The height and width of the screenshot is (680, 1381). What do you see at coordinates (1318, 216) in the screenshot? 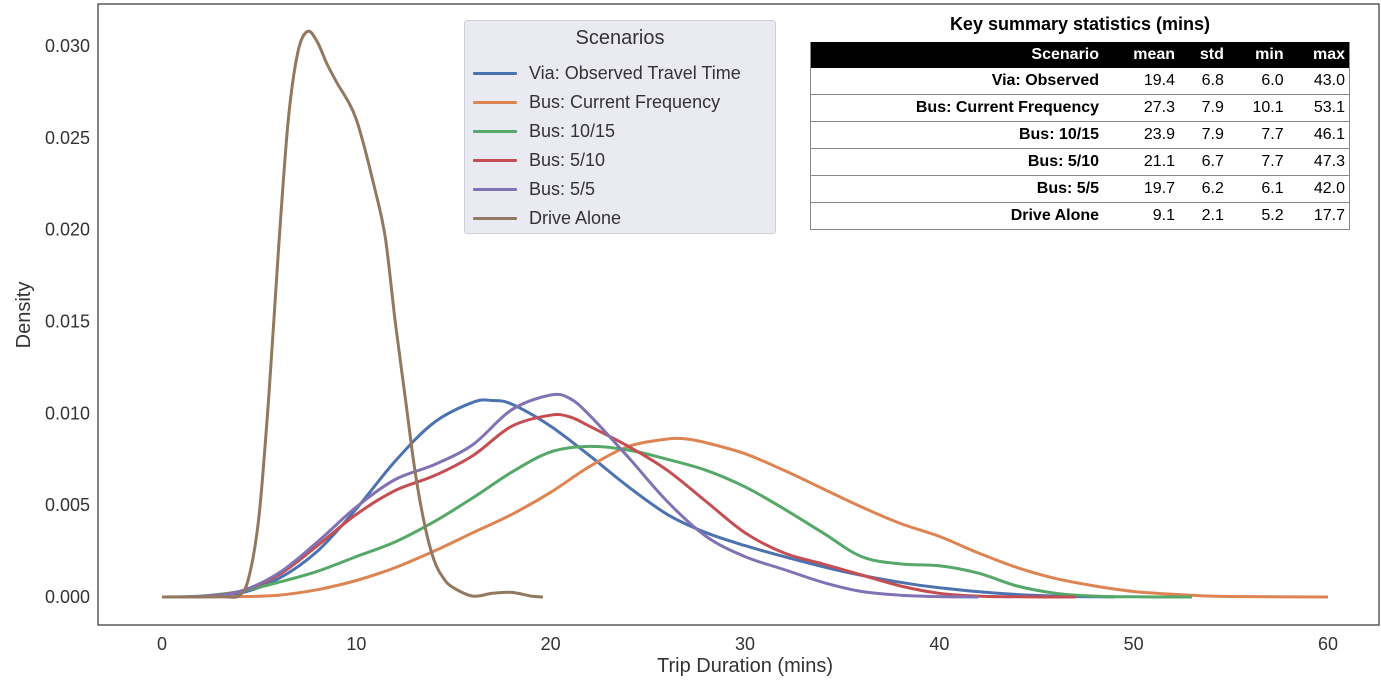
I see `table-cell-value: 17.7` at bounding box center [1318, 216].